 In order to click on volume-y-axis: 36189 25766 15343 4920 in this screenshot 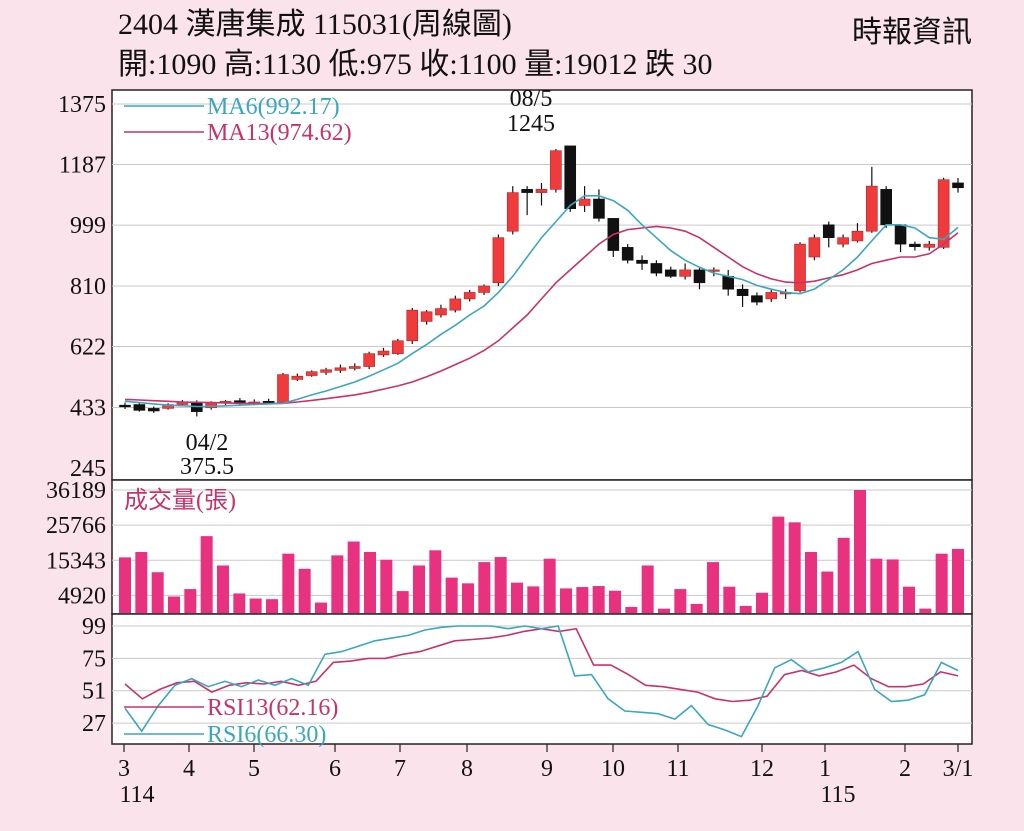, I will do `click(76, 543)`.